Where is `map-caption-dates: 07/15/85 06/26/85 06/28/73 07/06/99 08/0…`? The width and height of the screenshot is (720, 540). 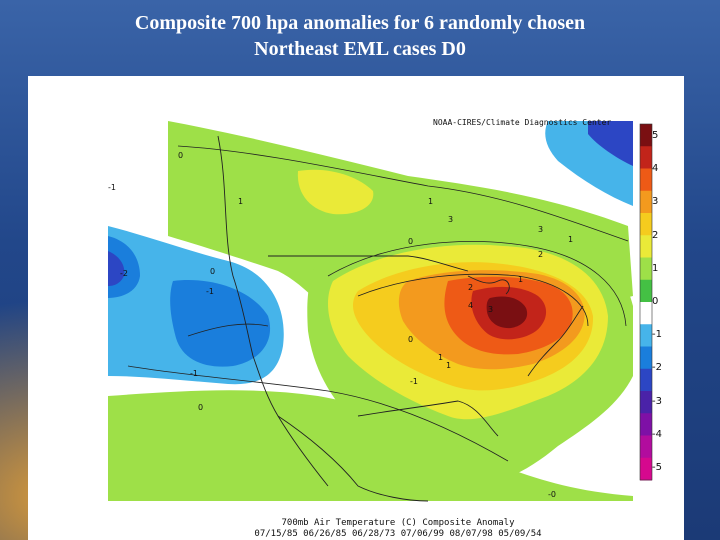 map-caption-dates: 07/15/85 06/26/85 06/28/73 07/06/99 08/0… is located at coordinates (398, 534).